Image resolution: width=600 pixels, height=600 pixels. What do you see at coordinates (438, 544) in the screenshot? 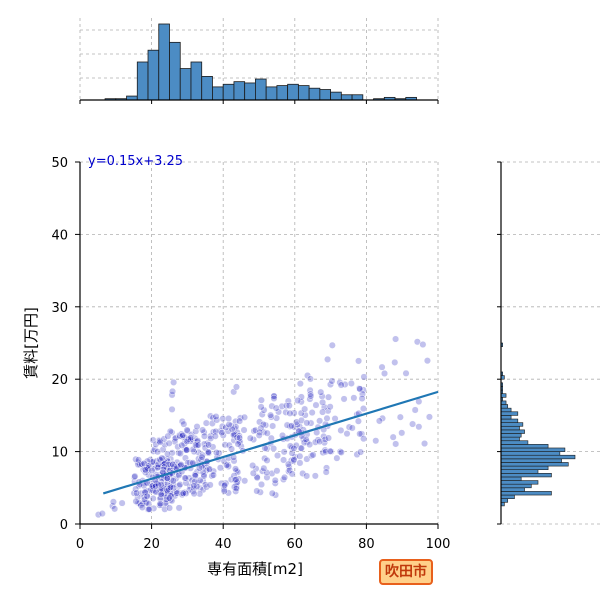
I see `x-tick-label: 100` at bounding box center [438, 544].